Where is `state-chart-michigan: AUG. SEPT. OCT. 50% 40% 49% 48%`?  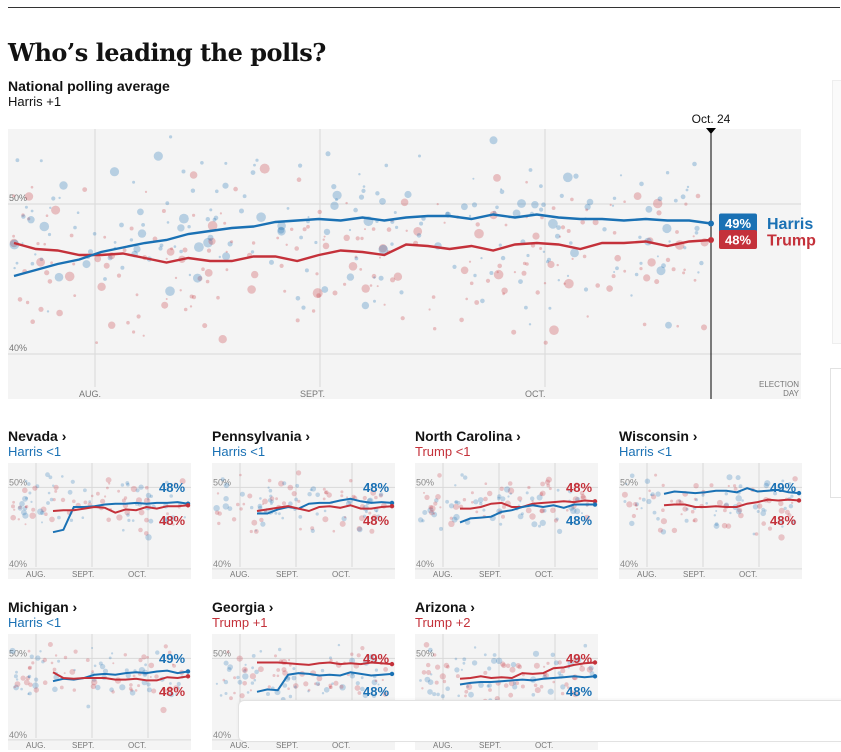
state-chart-michigan: AUG. SEPT. OCT. 50% 40% 49% 48% is located at coordinates (99, 692).